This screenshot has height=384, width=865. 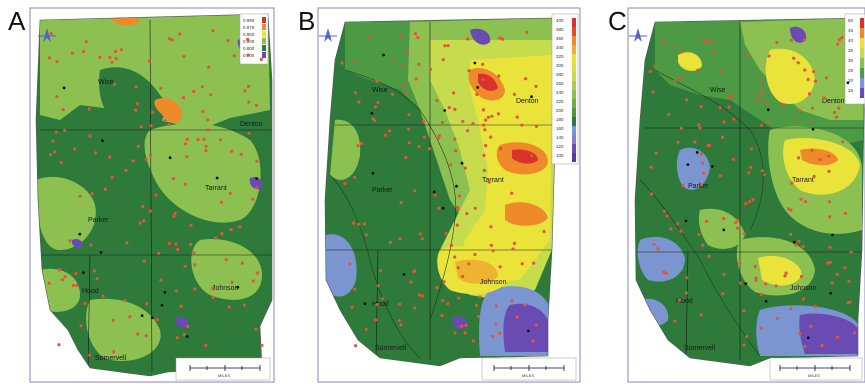 What do you see at coordinates (168, 110) in the screenshot?
I see `panel-a-hotspot` at bounding box center [168, 110].